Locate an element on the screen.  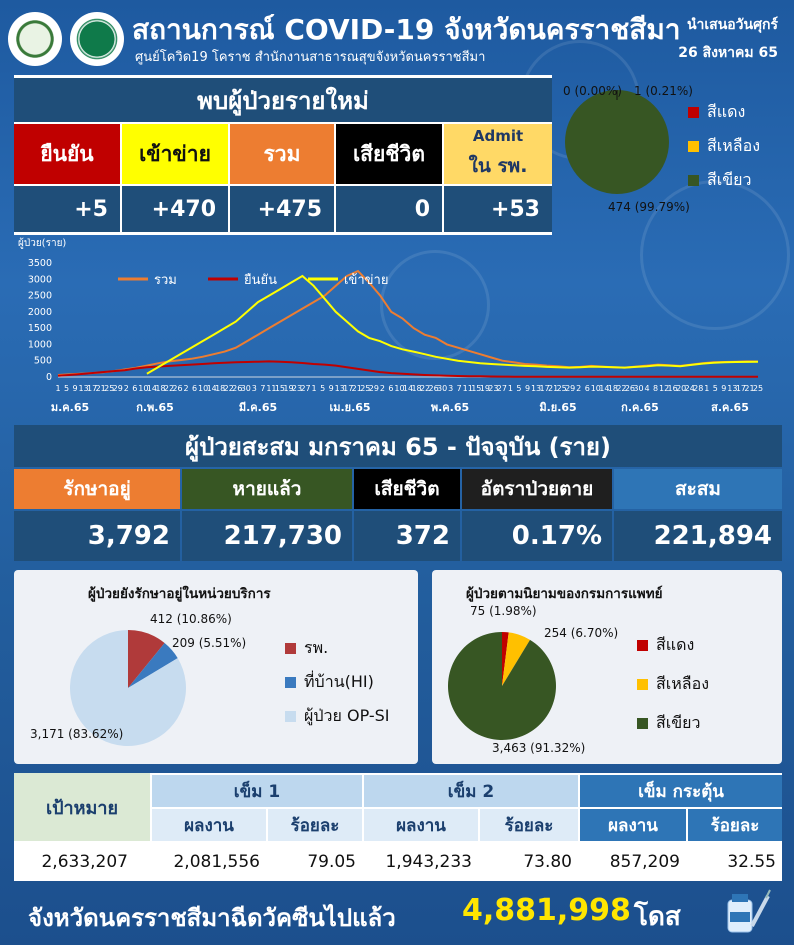
x-tick-label: 27 is located at coordinates (502, 388).